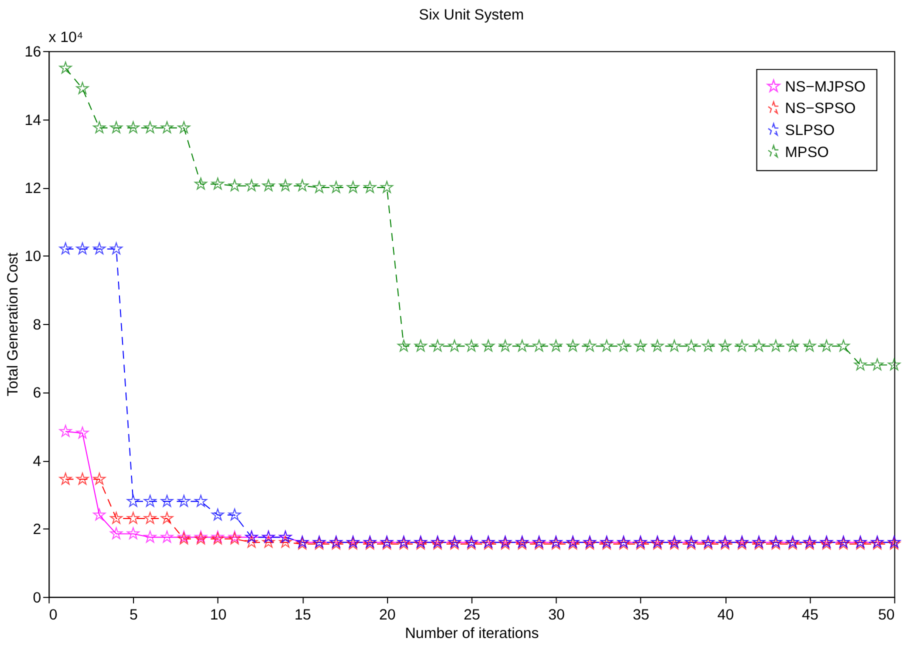 The image size is (920, 656). I want to click on y-tick-label: 8, so click(37, 325).